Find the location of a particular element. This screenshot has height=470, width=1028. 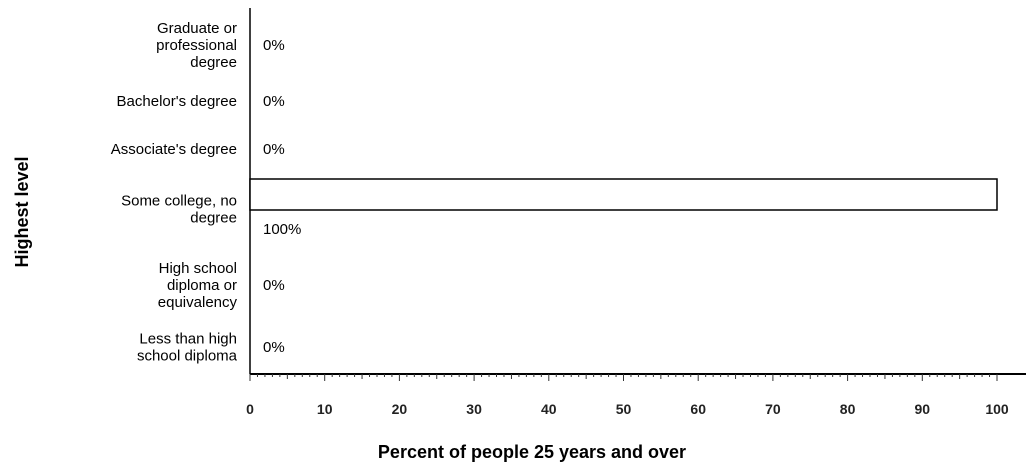

x-tick-label-50: 50 is located at coordinates (624, 409).